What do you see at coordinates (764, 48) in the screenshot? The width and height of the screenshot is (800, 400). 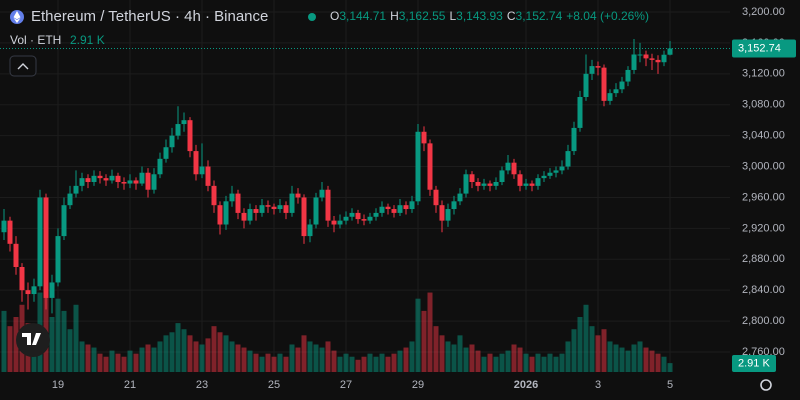 I see `last-price-badge` at bounding box center [764, 48].